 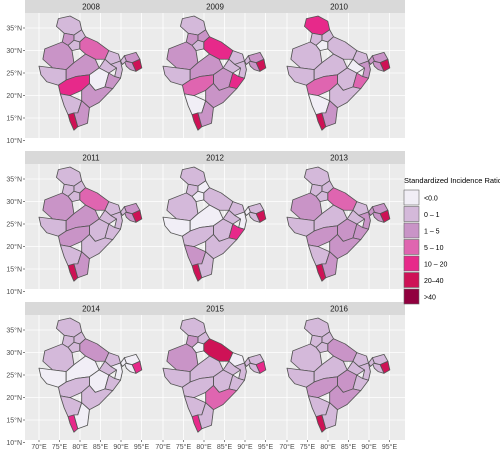 What do you see at coordinates (435, 265) in the screenshot?
I see `legend-label: 10 – 20` at bounding box center [435, 265].